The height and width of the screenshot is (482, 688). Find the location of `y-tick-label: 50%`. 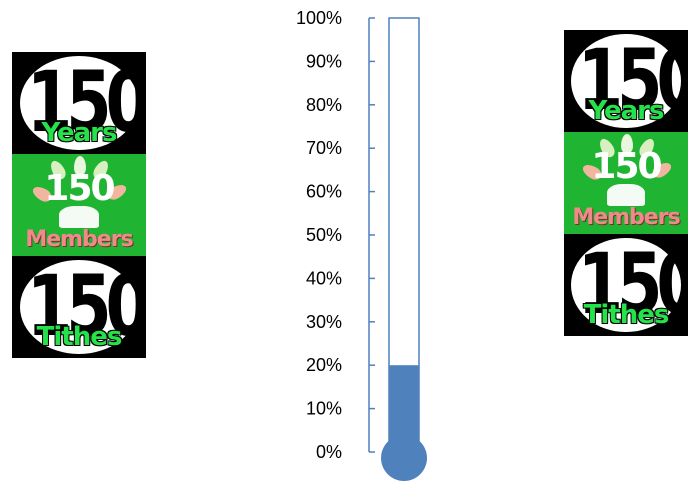

y-tick-label: 50% is located at coordinates (324, 235).